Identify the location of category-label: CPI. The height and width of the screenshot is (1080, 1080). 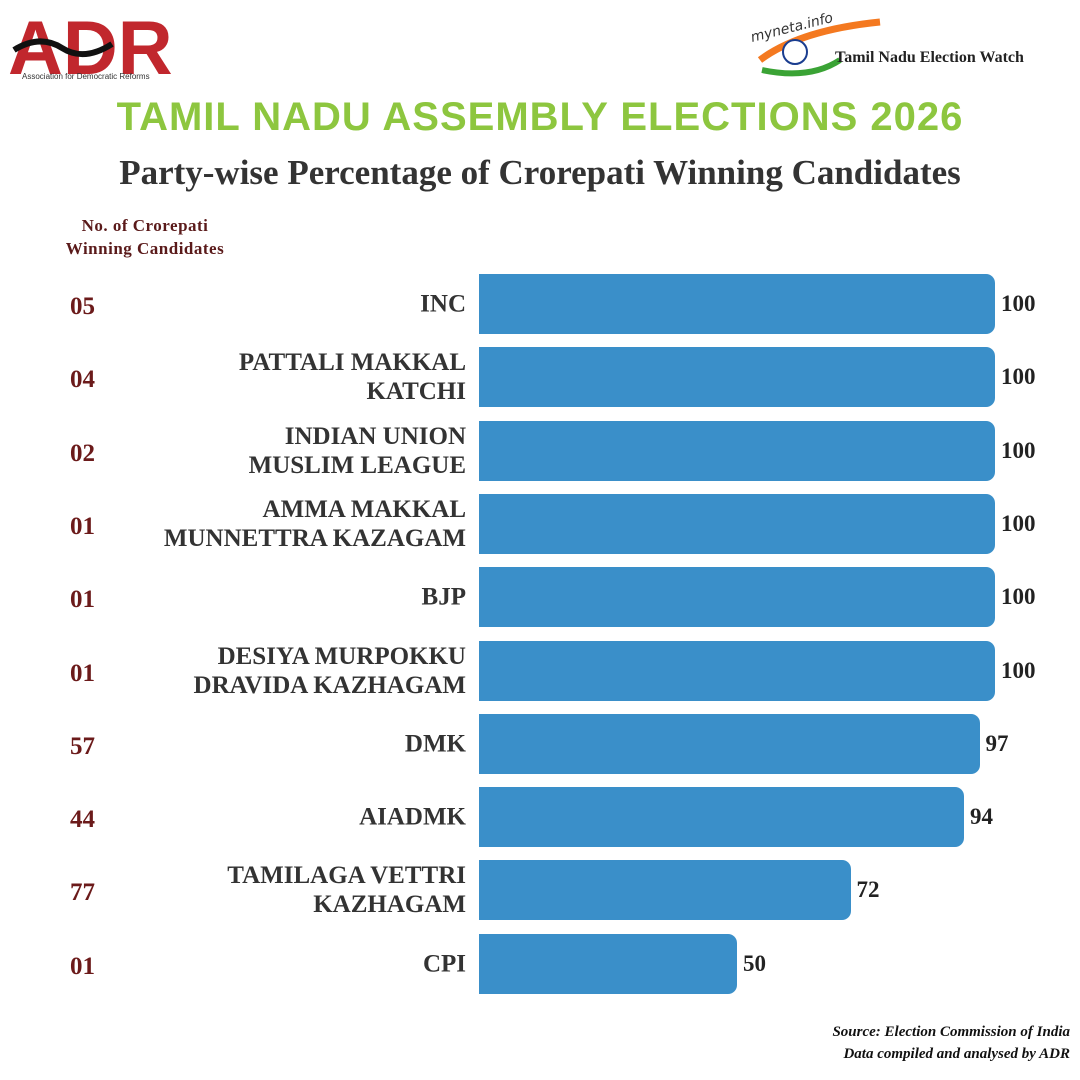
(444, 964).